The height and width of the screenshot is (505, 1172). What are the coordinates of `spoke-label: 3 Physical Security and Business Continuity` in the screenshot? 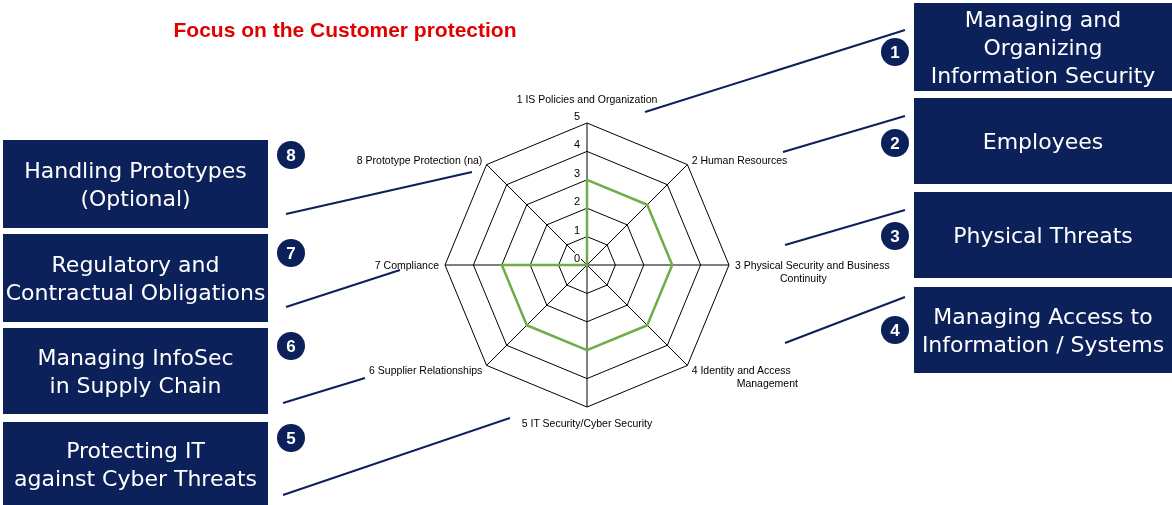 It's located at (812, 271).